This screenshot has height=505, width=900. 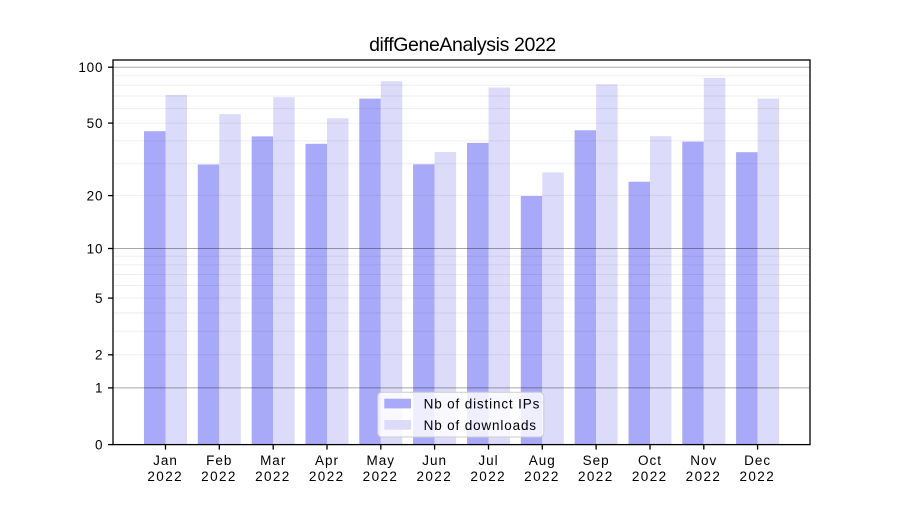 I want to click on svg-text: Jun, so click(x=434, y=460).